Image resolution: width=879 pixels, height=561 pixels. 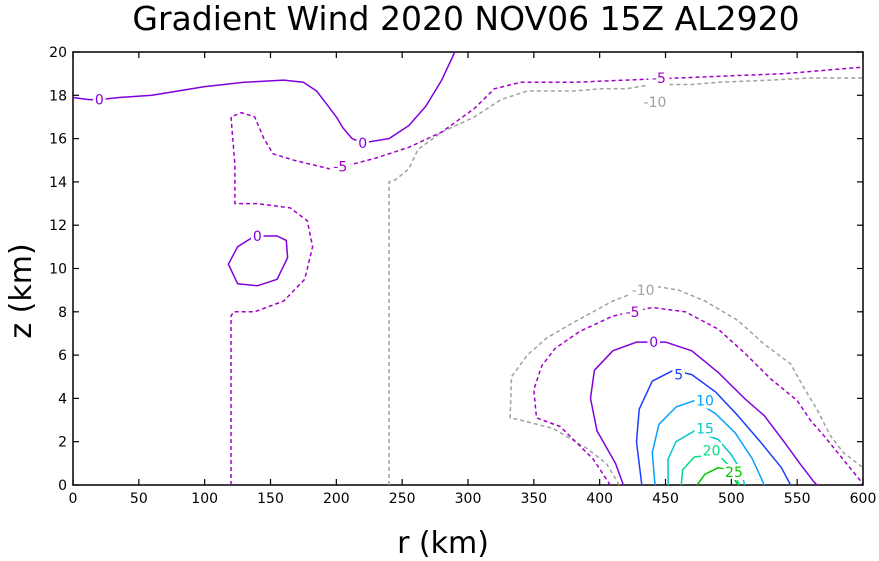 What do you see at coordinates (468, 499) in the screenshot?
I see `x-tick-label: 300` at bounding box center [468, 499].